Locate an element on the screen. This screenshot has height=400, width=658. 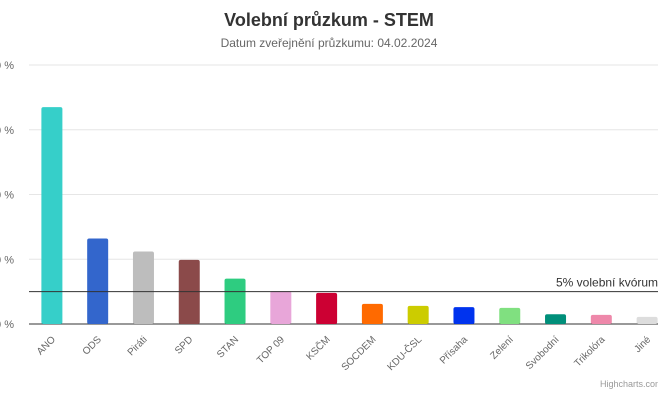
x-tick-label: SPD is located at coordinates (184, 345).